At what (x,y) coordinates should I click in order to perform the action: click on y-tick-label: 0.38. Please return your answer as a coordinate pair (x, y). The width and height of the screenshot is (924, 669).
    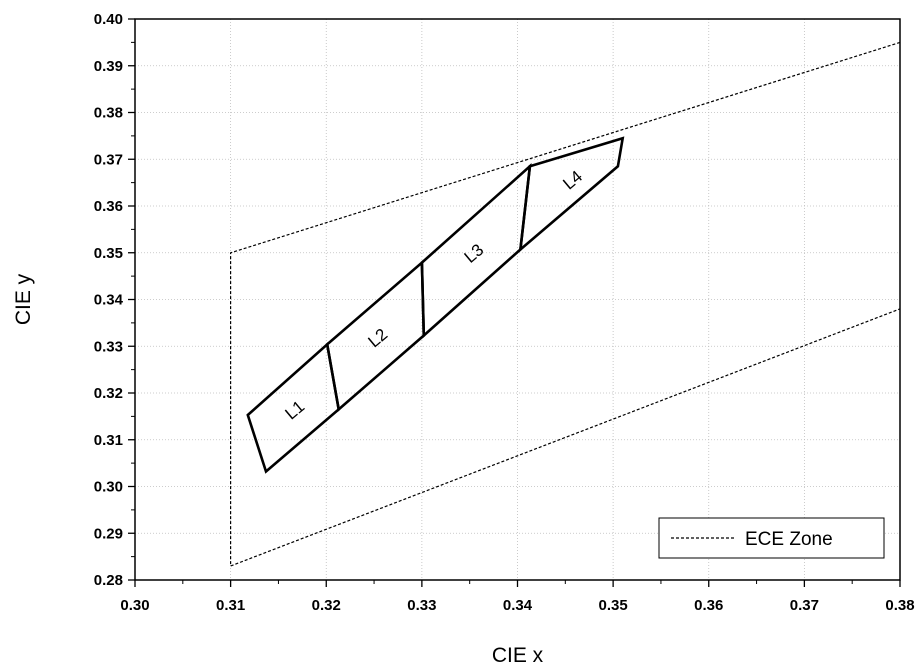
    Looking at the image, I should click on (108, 113).